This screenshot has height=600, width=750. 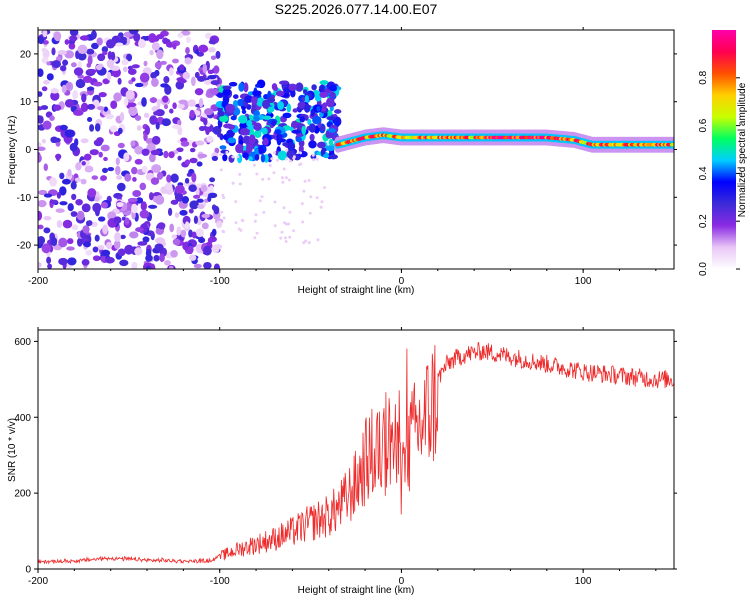 I want to click on y-tick-label: 0, so click(x=28, y=150).